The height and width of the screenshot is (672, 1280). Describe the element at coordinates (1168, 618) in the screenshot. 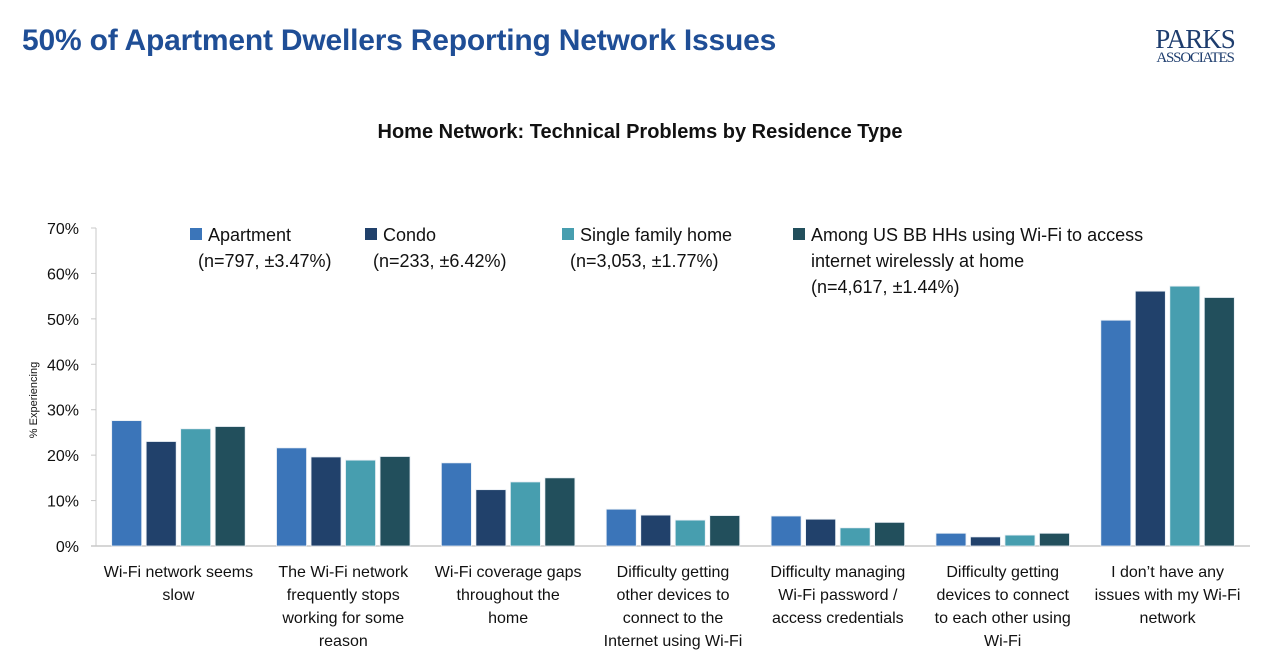

I see `x-tick-label: network` at that location.